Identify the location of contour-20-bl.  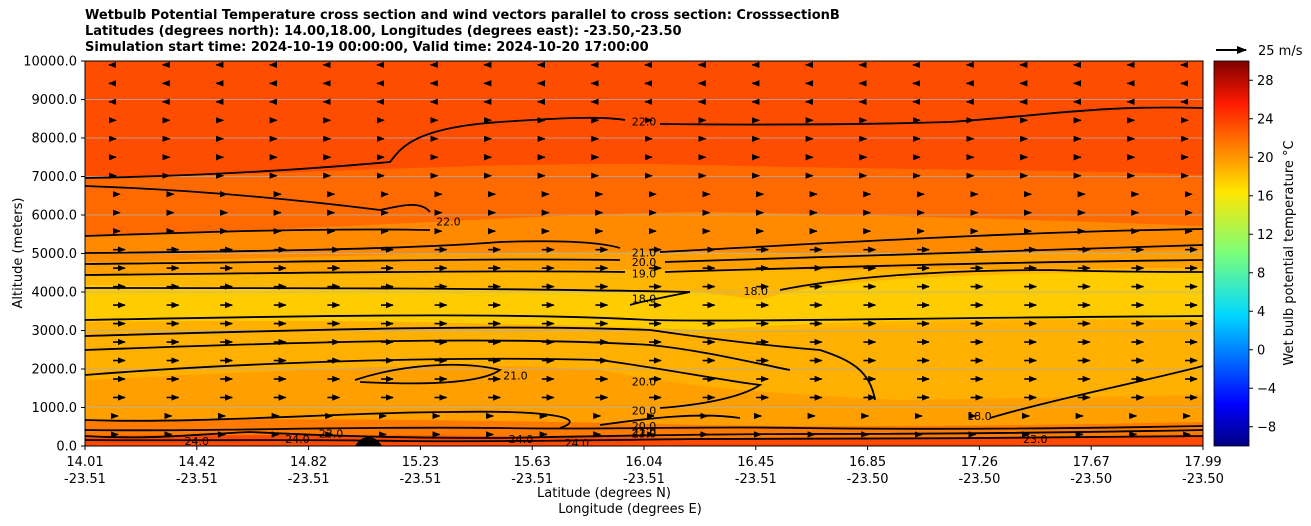
(644, 397).